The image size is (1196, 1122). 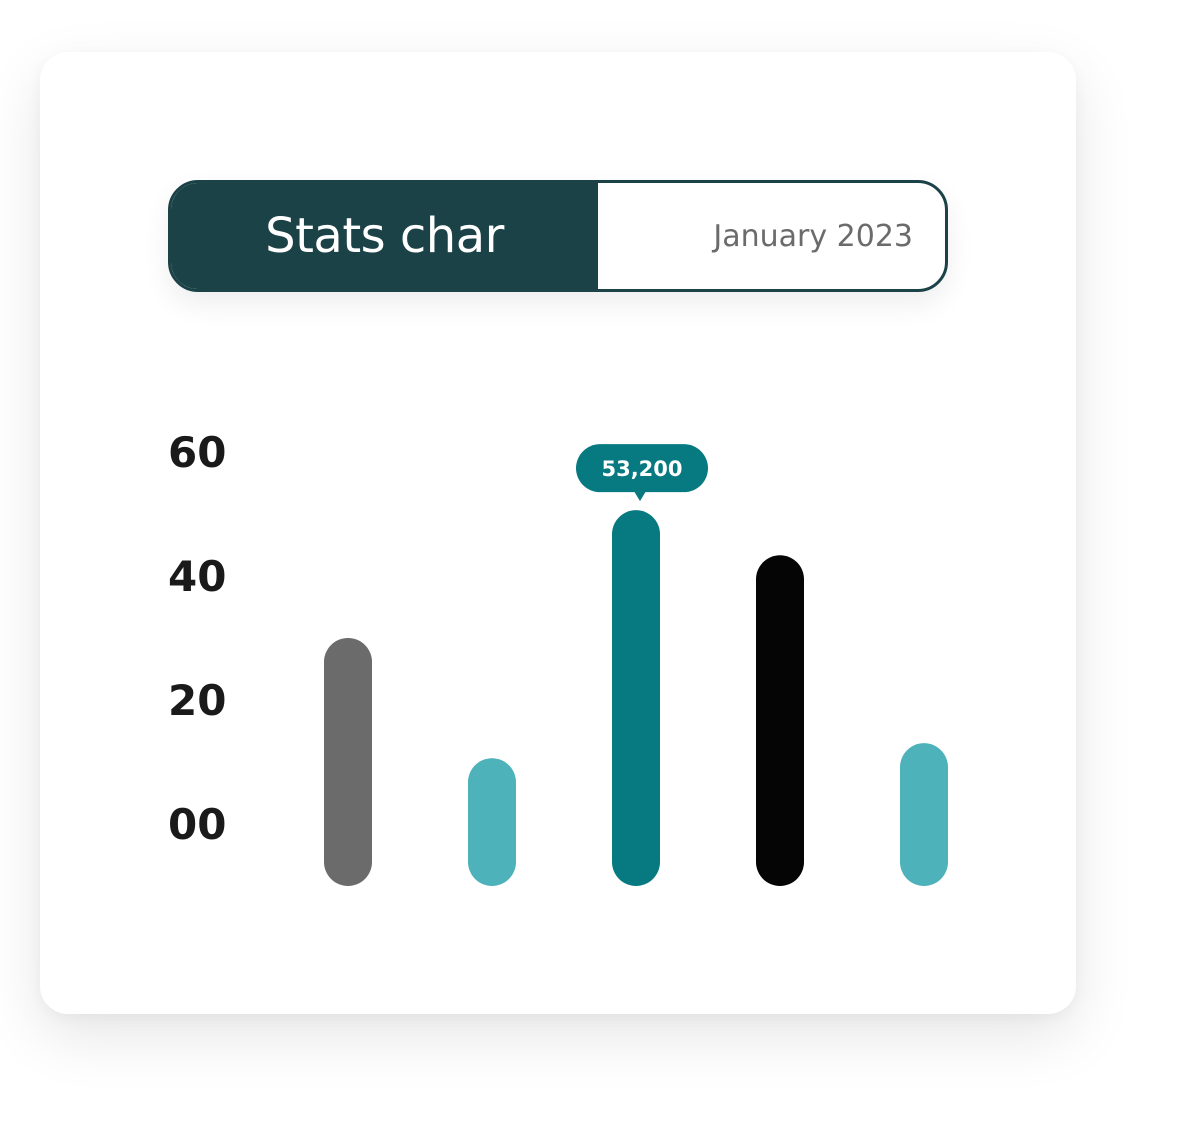 I want to click on chart-title: Stats char, so click(x=384, y=236).